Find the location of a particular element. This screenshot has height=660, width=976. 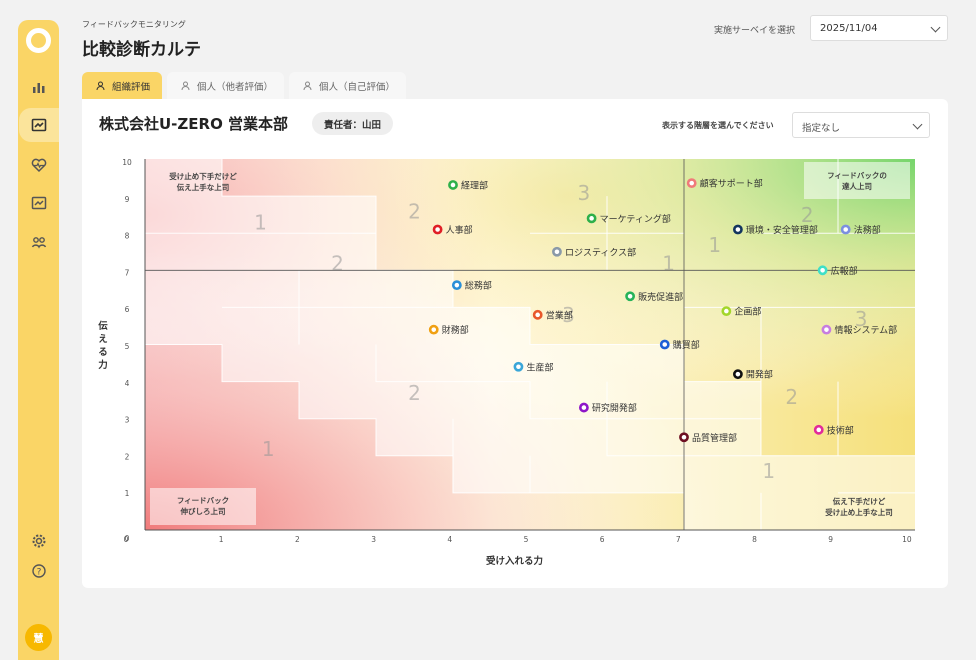

tab-individual-self: 個人（自己評価） is located at coordinates (347, 86).